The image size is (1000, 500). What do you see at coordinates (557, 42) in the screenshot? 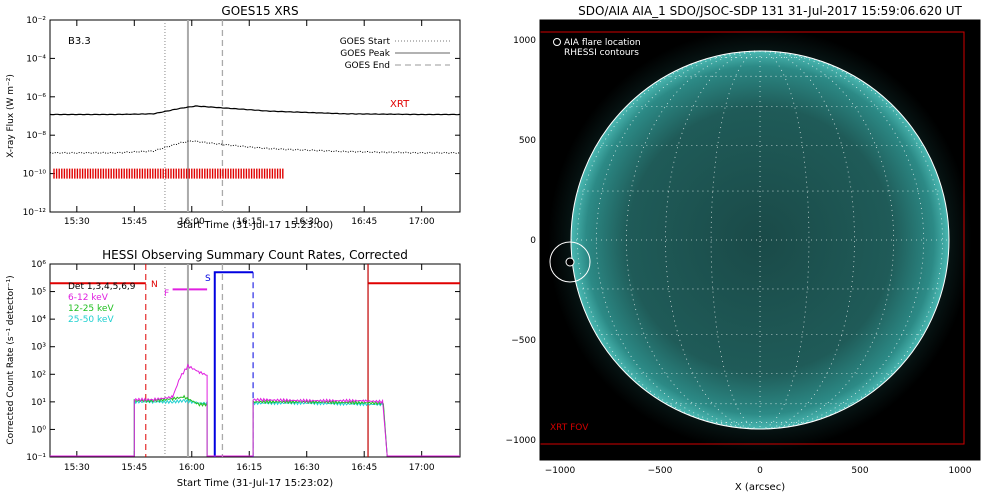
I see `legend-flare-circle-icon` at bounding box center [557, 42].